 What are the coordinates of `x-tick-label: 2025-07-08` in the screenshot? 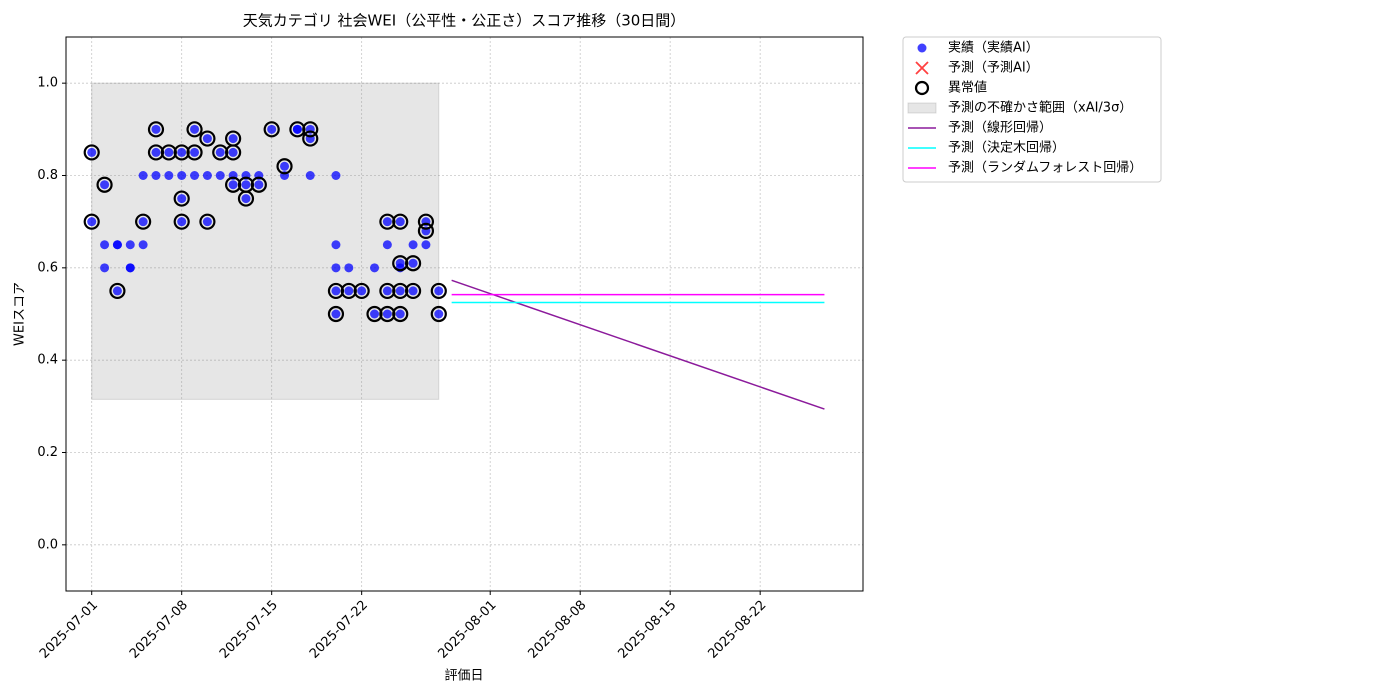 It's located at (159, 630).